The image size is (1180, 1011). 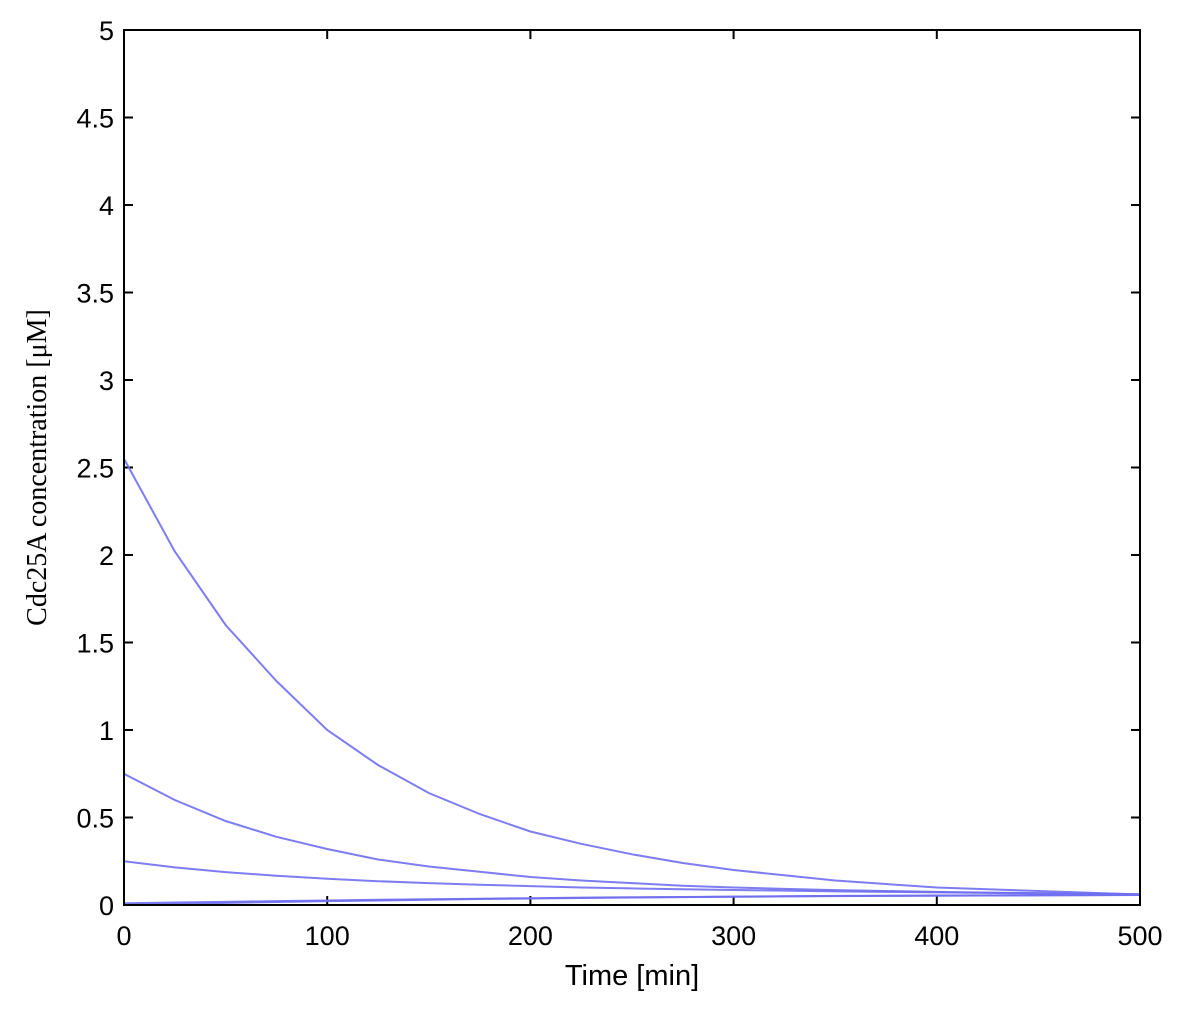 I want to click on y-tick-label: 4.5, so click(x=95, y=119).